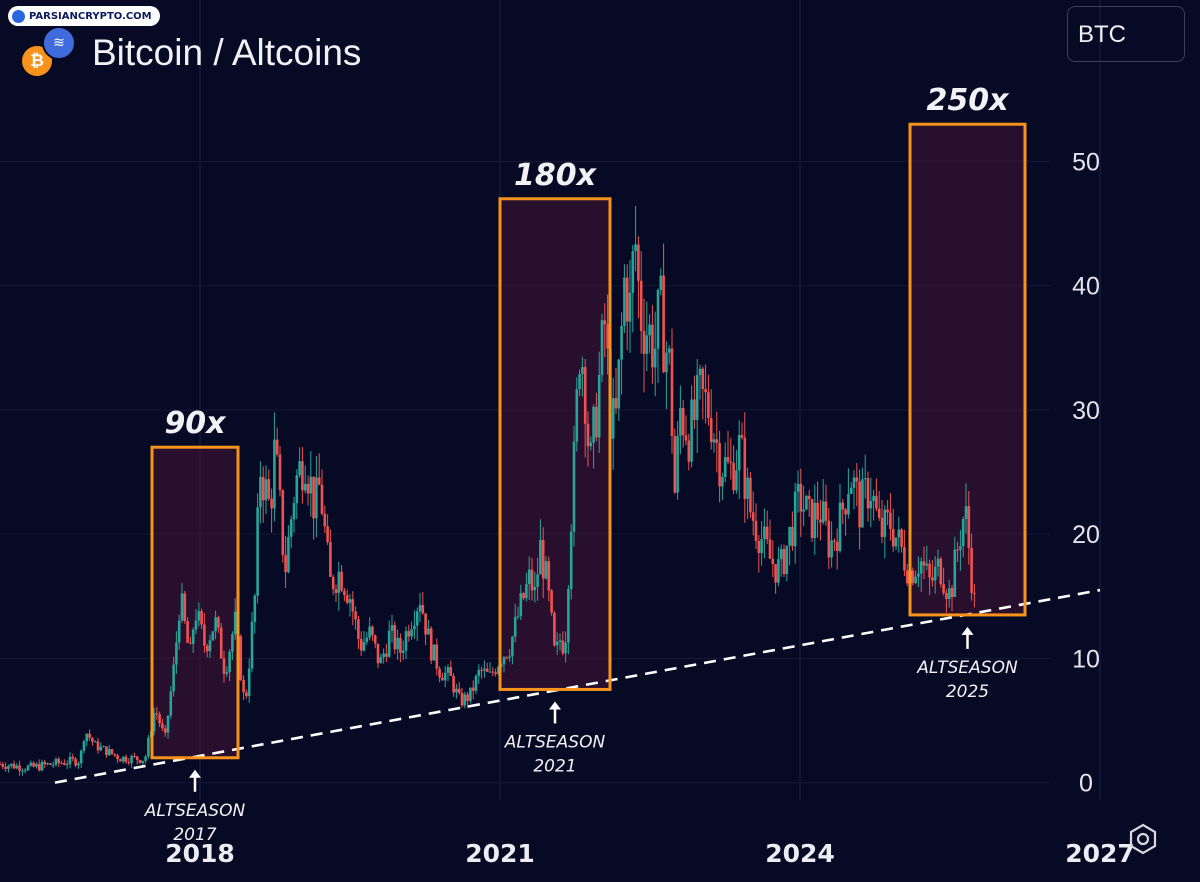 The image size is (1200, 882). I want to click on symbol-selector: BTC, so click(1126, 34).